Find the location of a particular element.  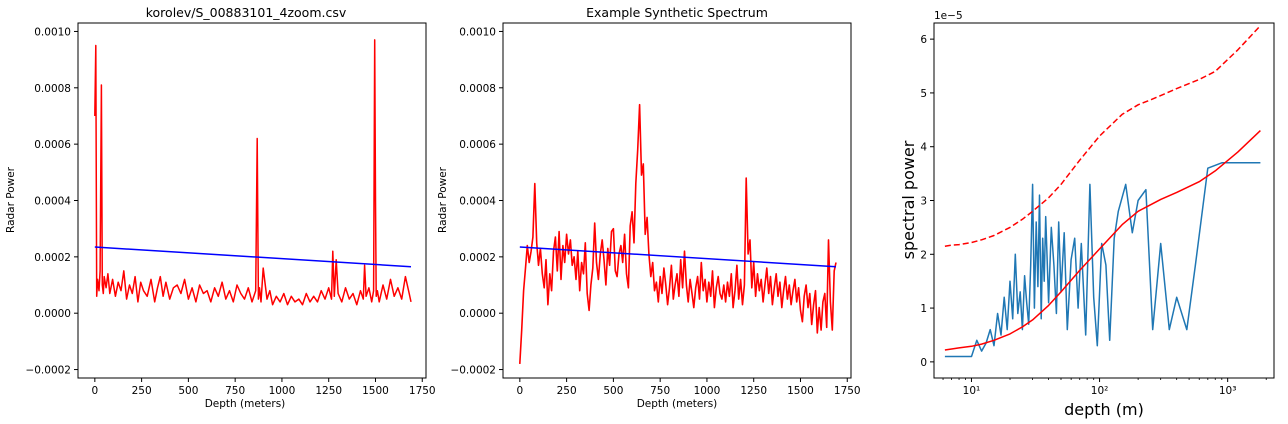

panel-1-ylabel: Radar Power is located at coordinates (11, 199).